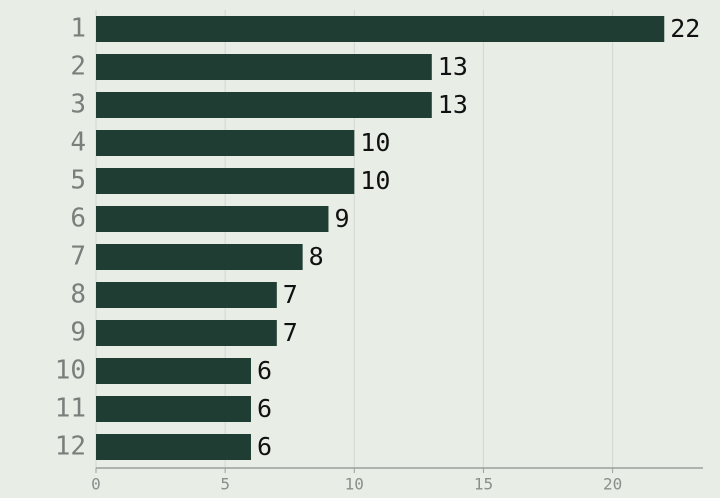  Describe the element at coordinates (78, 29) in the screenshot. I see `y-tick-label: 1` at that location.